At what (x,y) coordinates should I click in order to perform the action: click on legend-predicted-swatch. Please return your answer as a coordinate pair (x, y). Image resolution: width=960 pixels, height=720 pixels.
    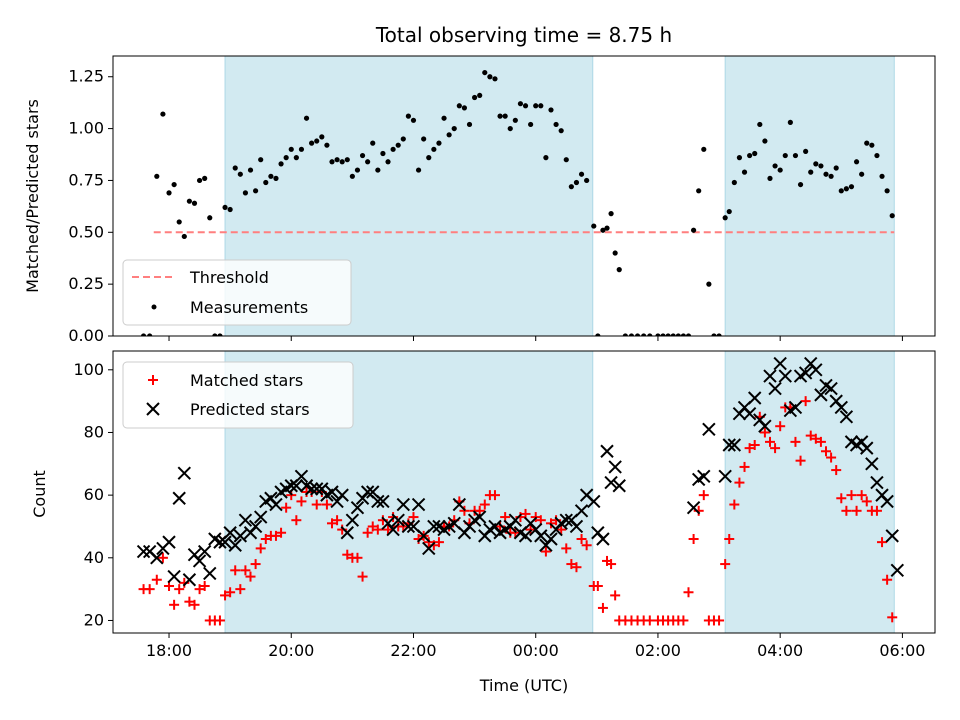
    Looking at the image, I should click on (153, 409).